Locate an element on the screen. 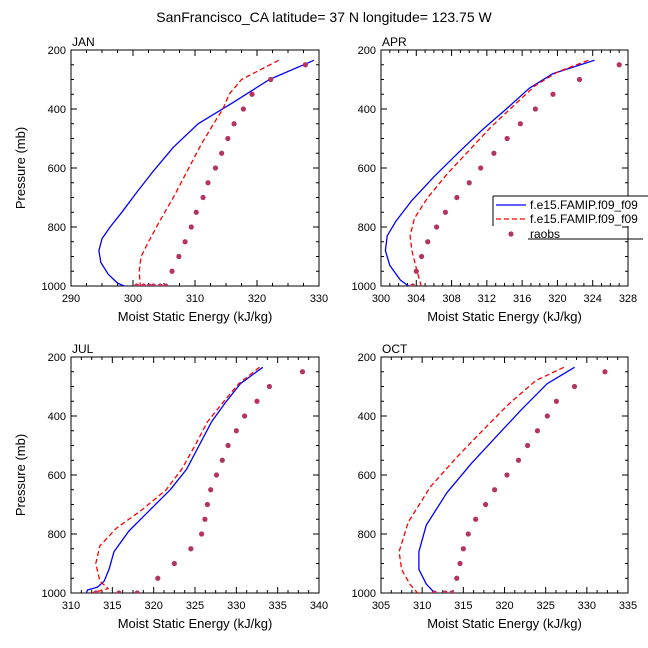 Image resolution: width=648 pixels, height=648 pixels. x-tick-label: 290 is located at coordinates (71, 299).